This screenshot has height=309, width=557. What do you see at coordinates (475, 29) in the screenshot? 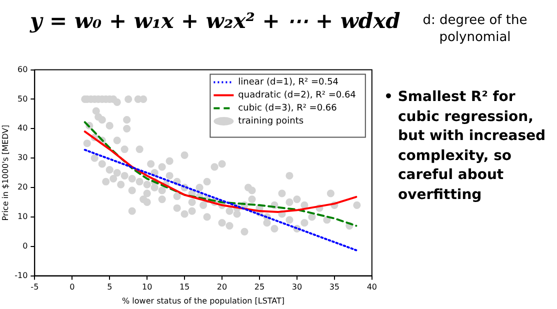
I see `text: d: degree of the polynomial` at bounding box center [475, 29].